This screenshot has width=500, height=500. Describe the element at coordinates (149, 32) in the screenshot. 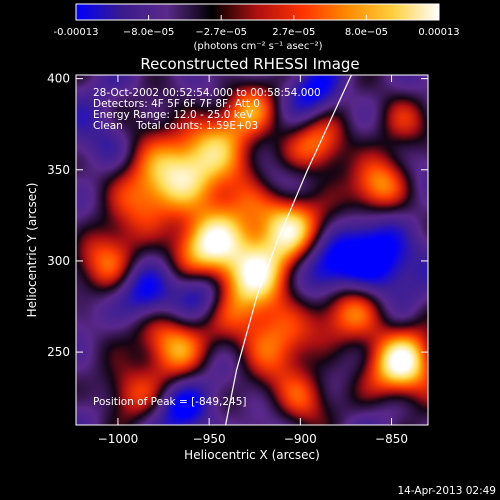

I see `colorbar-tick-label: −8.0e−05` at that location.